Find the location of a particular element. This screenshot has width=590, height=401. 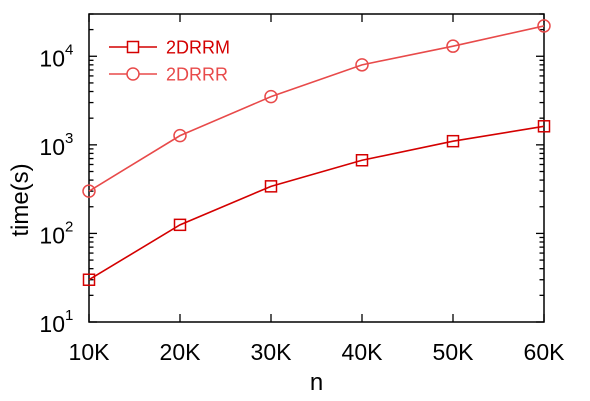

y-axis-title: time(s) is located at coordinates (20, 199).